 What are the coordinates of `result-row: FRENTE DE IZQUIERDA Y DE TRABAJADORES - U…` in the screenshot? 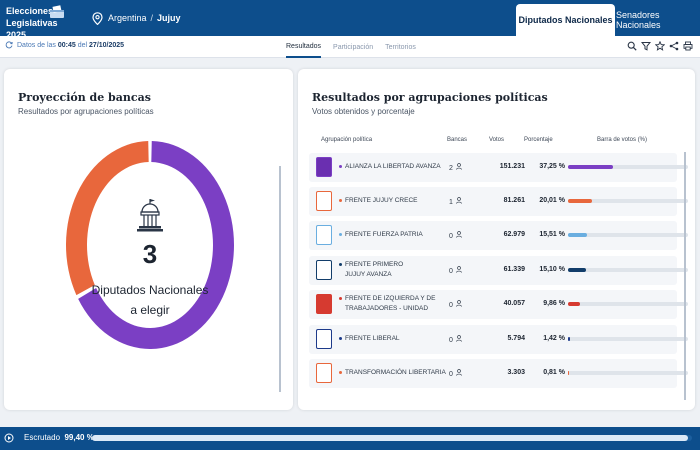 It's located at (498, 304).